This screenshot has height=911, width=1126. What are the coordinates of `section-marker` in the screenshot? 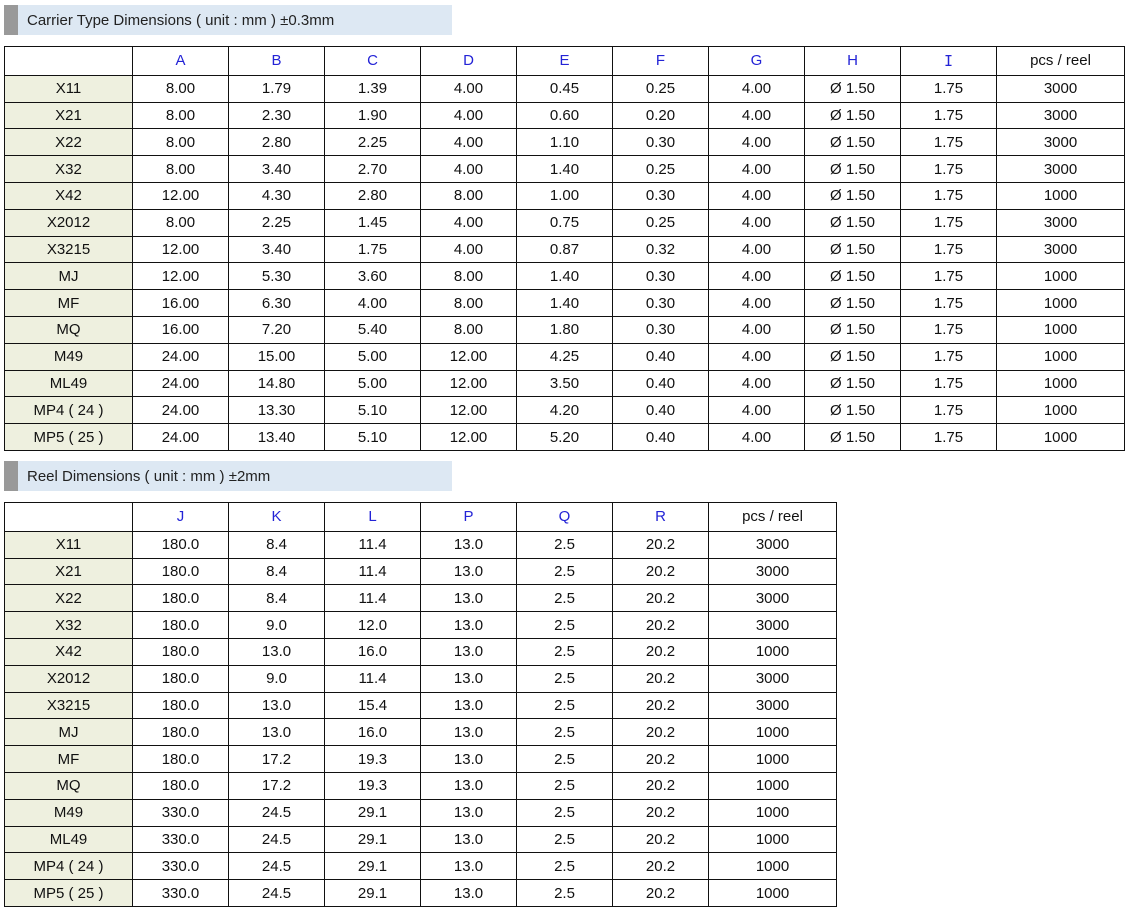 It's located at (11, 20).